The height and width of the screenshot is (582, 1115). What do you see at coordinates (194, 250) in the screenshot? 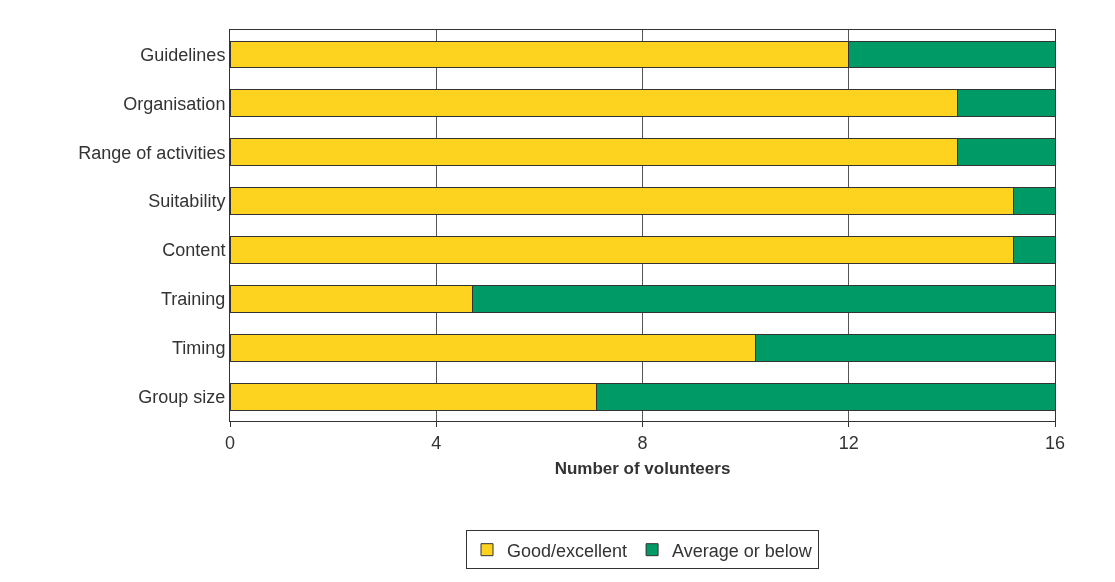
I see `y-tick-label: Content` at bounding box center [194, 250].